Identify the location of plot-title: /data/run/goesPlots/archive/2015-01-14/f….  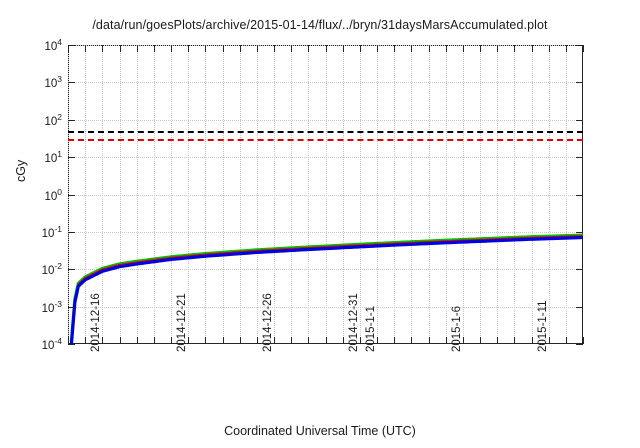
(320, 25).